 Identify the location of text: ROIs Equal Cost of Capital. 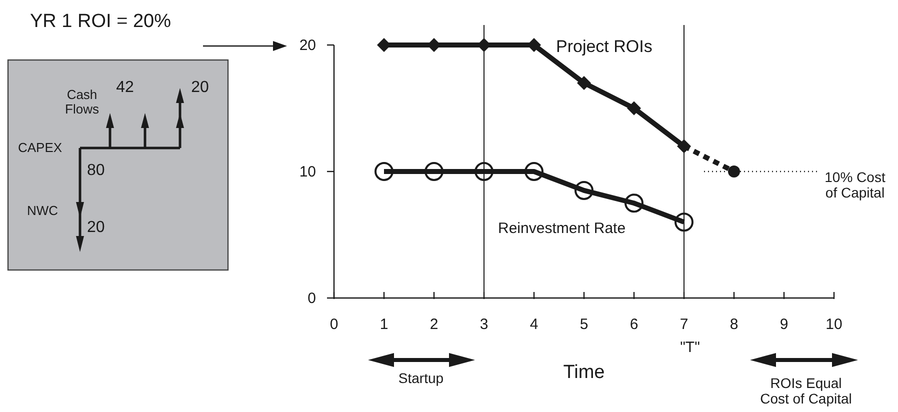
(806, 390).